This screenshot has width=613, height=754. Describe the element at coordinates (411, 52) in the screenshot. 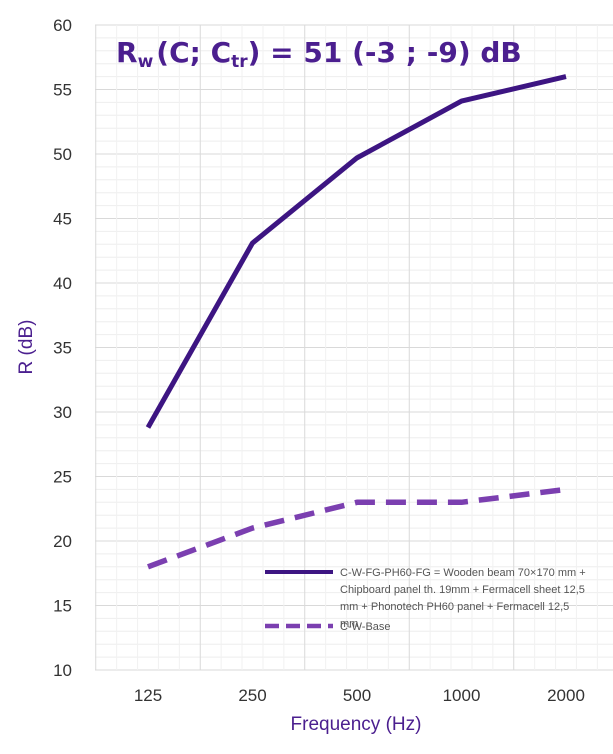

I see `title-c-values: -3 ; -9` at that location.